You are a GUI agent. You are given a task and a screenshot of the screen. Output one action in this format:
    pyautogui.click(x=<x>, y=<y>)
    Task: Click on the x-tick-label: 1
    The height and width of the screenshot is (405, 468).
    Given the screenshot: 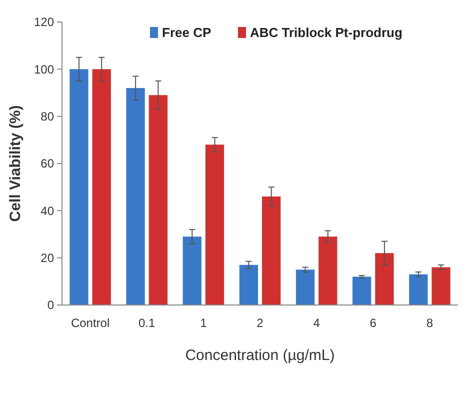 What is the action you would take?
    pyautogui.click(x=204, y=323)
    